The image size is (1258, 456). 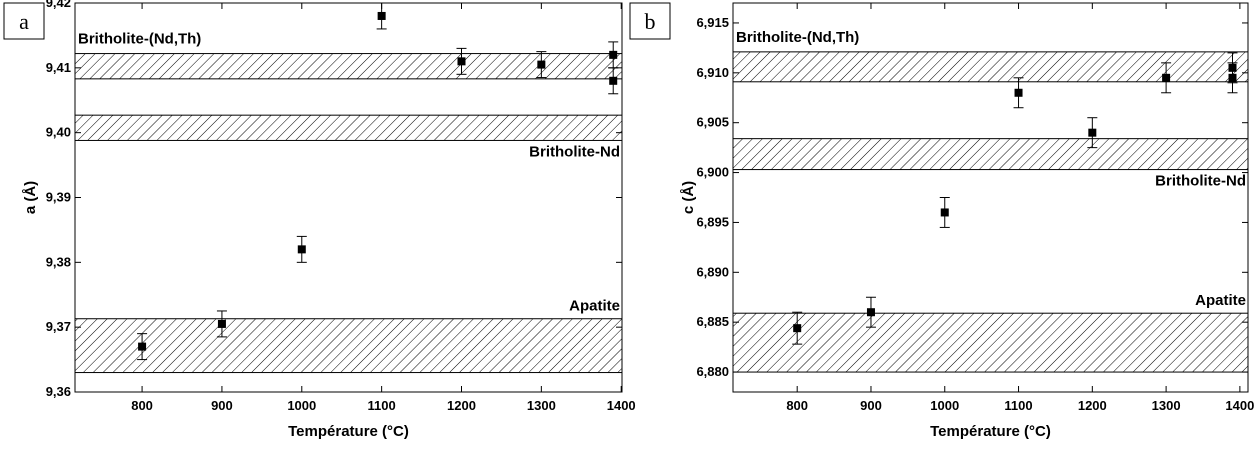 I want to click on panel-label: a, so click(x=24, y=21).